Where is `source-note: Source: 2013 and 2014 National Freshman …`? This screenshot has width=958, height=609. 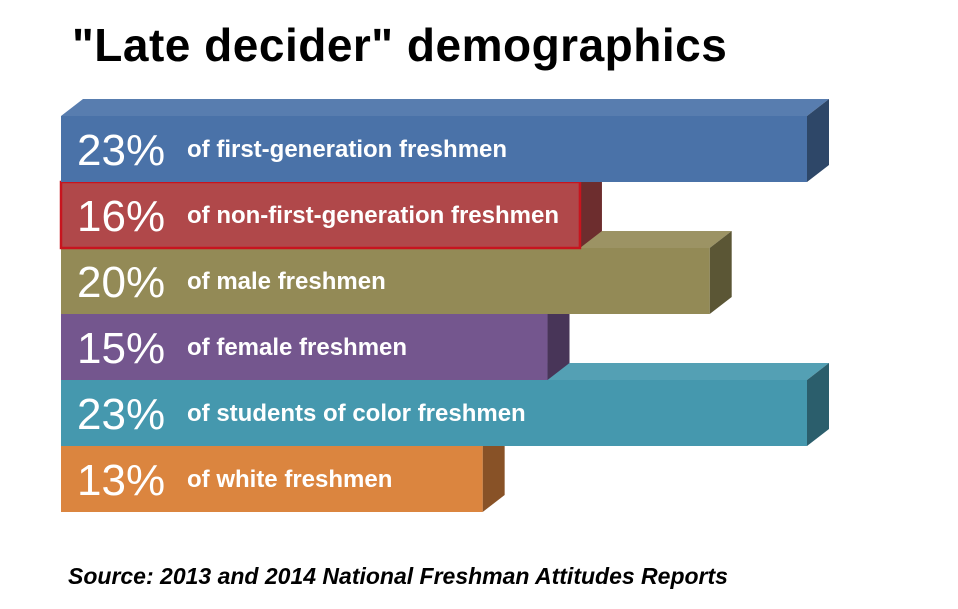 source-note: Source: 2013 and 2014 National Freshman … is located at coordinates (398, 576).